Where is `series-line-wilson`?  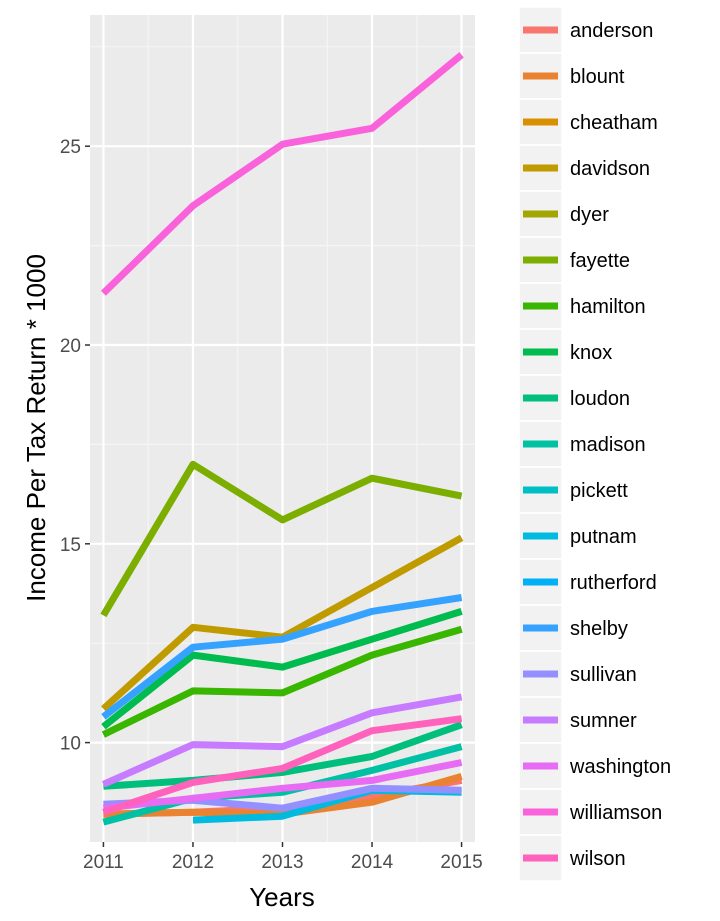
series-line-wilson is located at coordinates (282, 765).